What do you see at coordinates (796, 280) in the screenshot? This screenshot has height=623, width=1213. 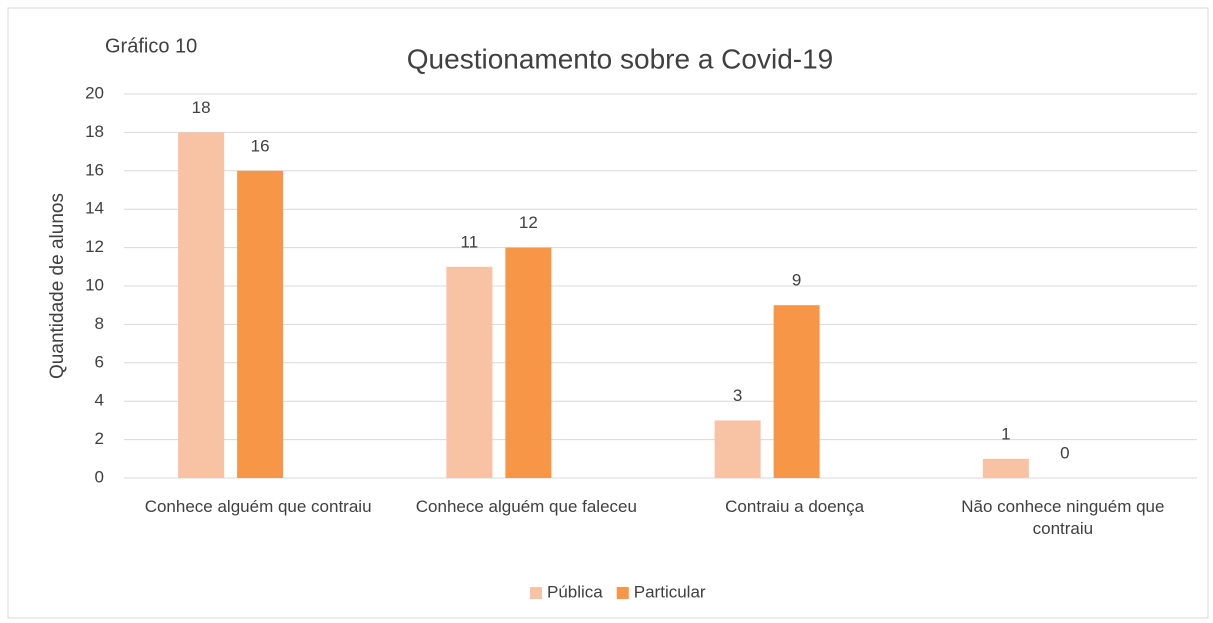 I see `data-label: 9` at bounding box center [796, 280].